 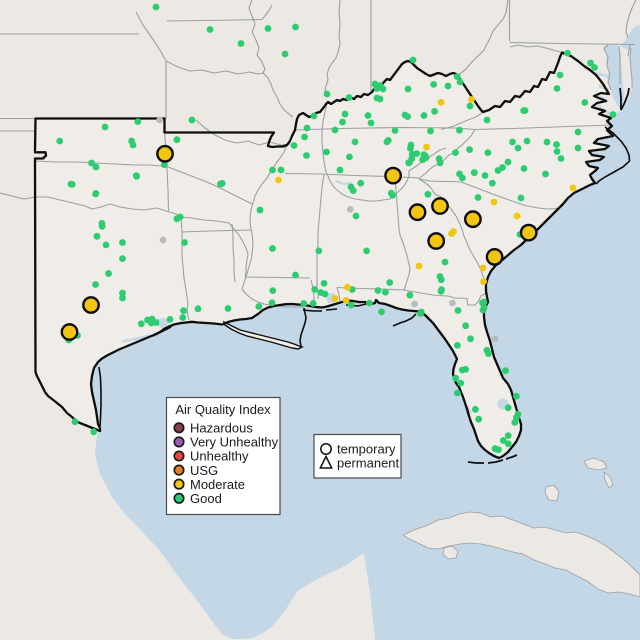 What do you see at coordinates (219, 456) in the screenshot?
I see `svg-text: Unhealthy` at bounding box center [219, 456].